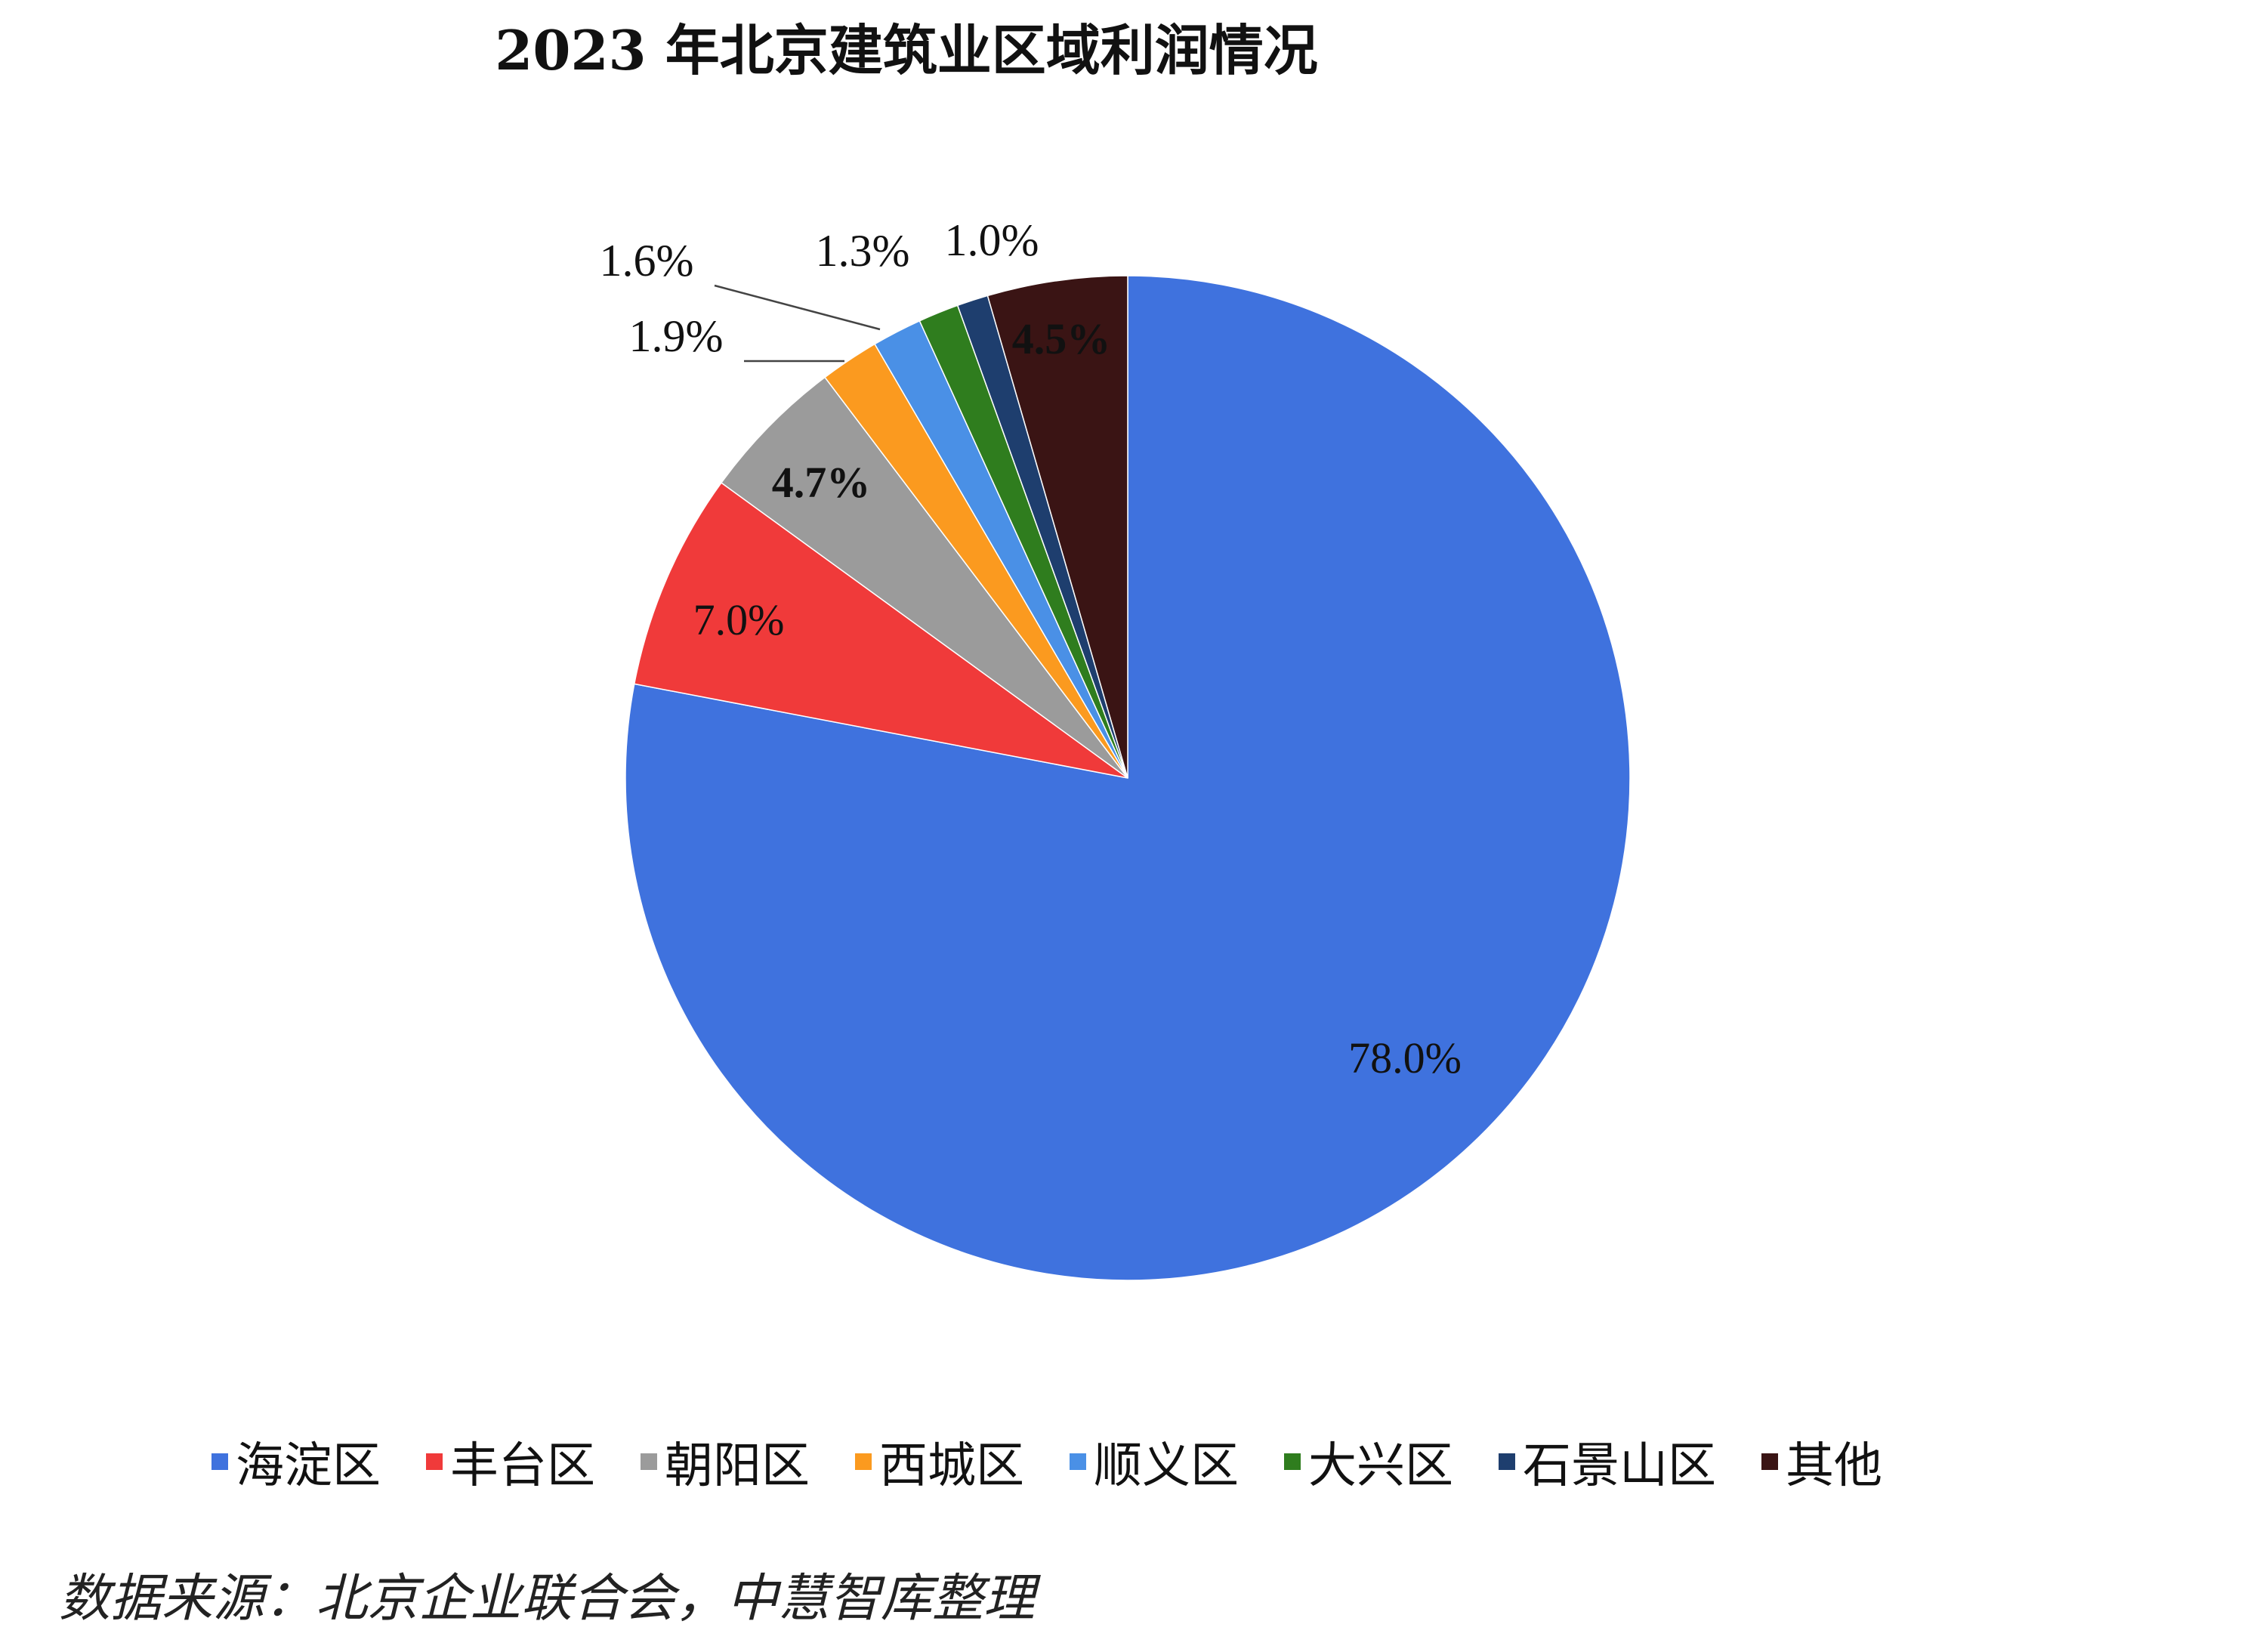 This screenshot has width=2266, height=1652. Describe the element at coordinates (1834, 1466) in the screenshot. I see `legend-label-8: 其他` at that location.